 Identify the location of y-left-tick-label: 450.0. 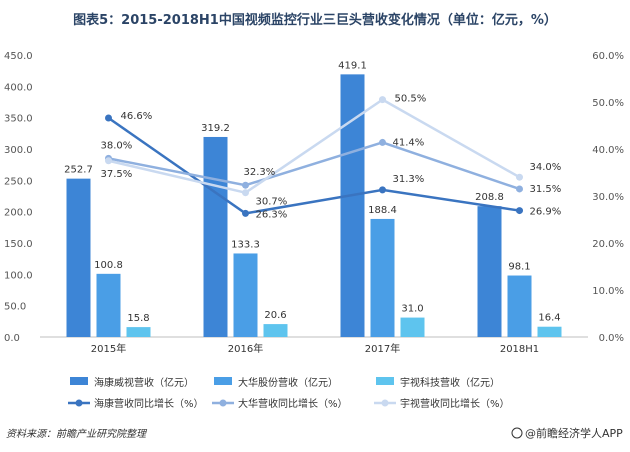
(18, 56).